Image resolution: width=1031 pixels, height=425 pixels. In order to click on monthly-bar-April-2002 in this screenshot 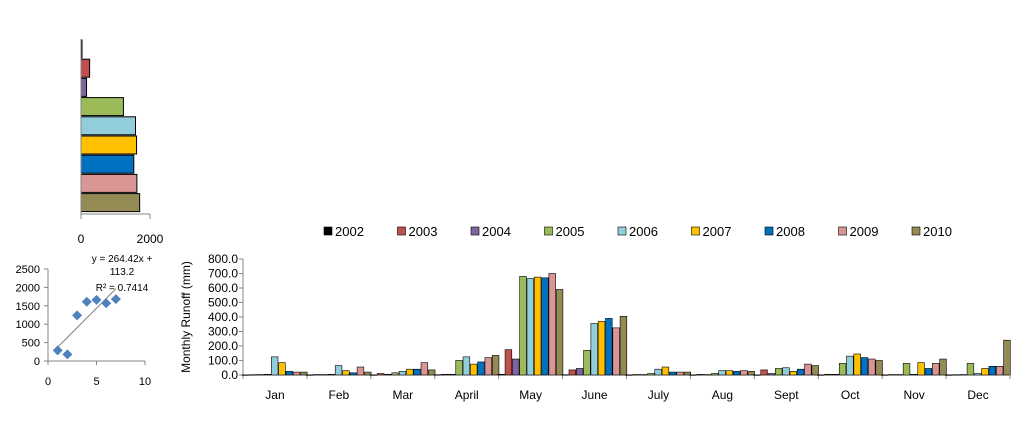, I will do `click(437, 375)`.